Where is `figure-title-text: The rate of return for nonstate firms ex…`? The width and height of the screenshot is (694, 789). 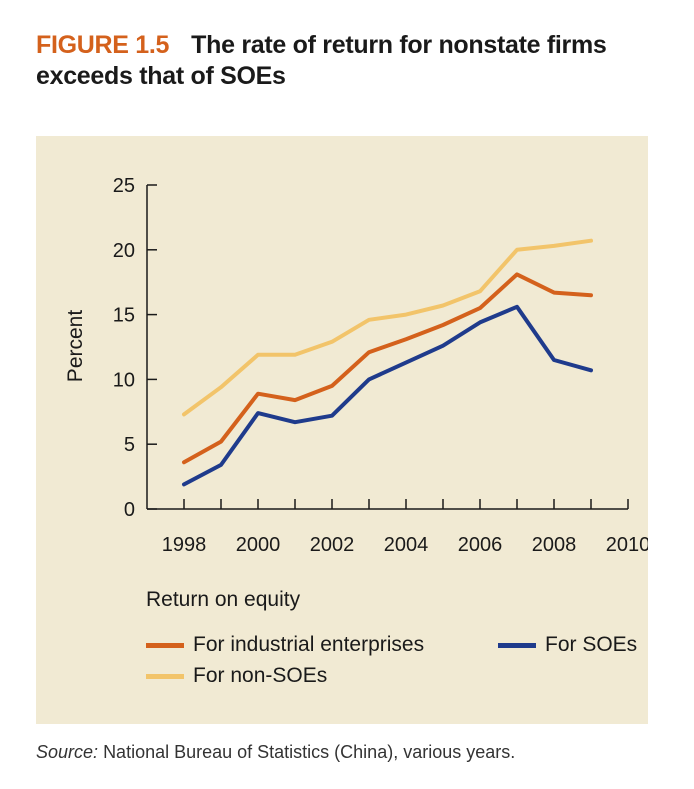 figure-title-text: The rate of return for nonstate firms ex… is located at coordinates (321, 60).